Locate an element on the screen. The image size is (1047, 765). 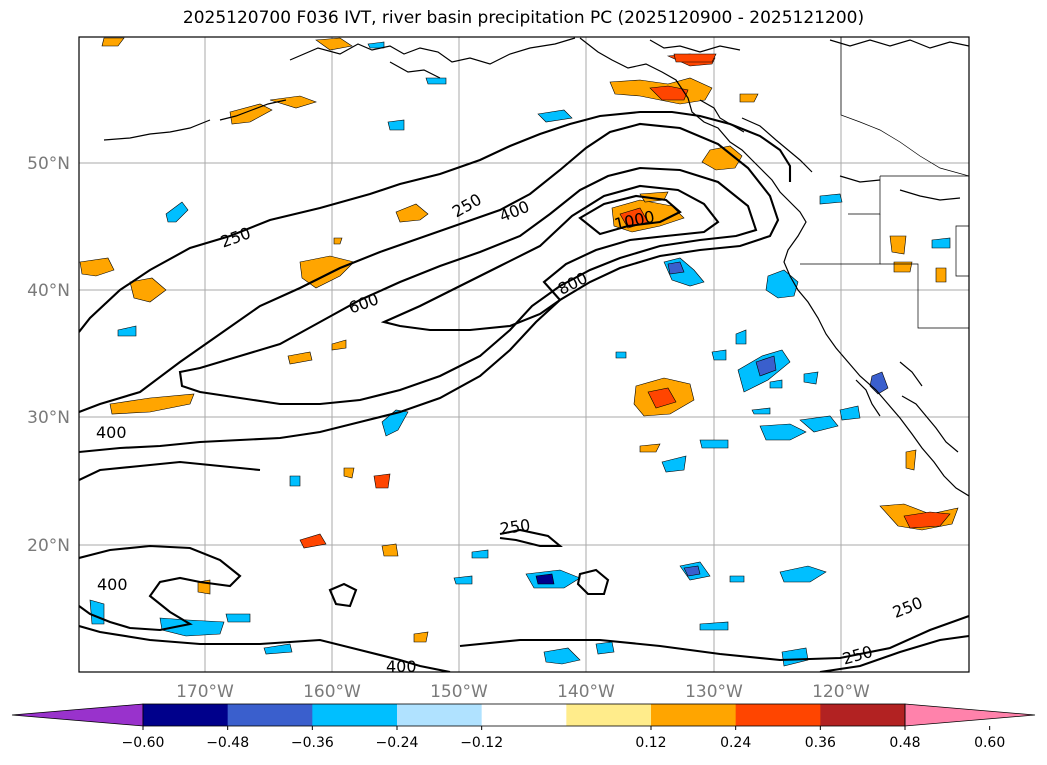
colorbar-tick-label: −0.24 is located at coordinates (397, 743).